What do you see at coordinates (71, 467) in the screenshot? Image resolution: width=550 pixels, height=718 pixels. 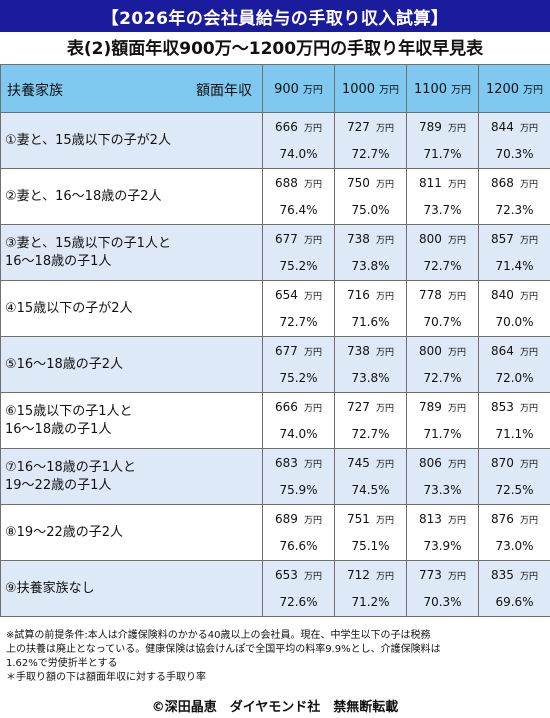 I see `row-label-line: ⑦16～18歳の子1人と` at bounding box center [71, 467].